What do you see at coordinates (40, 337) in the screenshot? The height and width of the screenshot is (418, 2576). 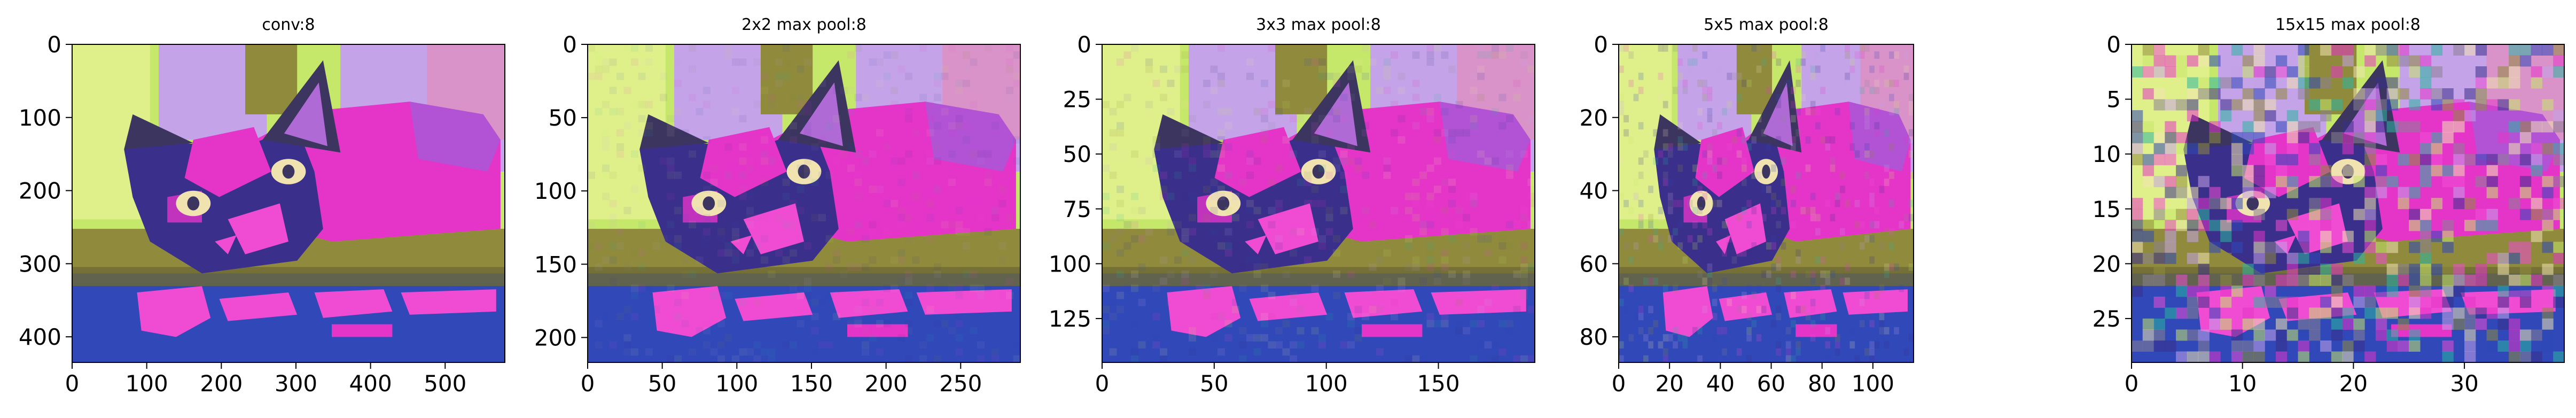 I see `y-tick-label: 400` at bounding box center [40, 337].